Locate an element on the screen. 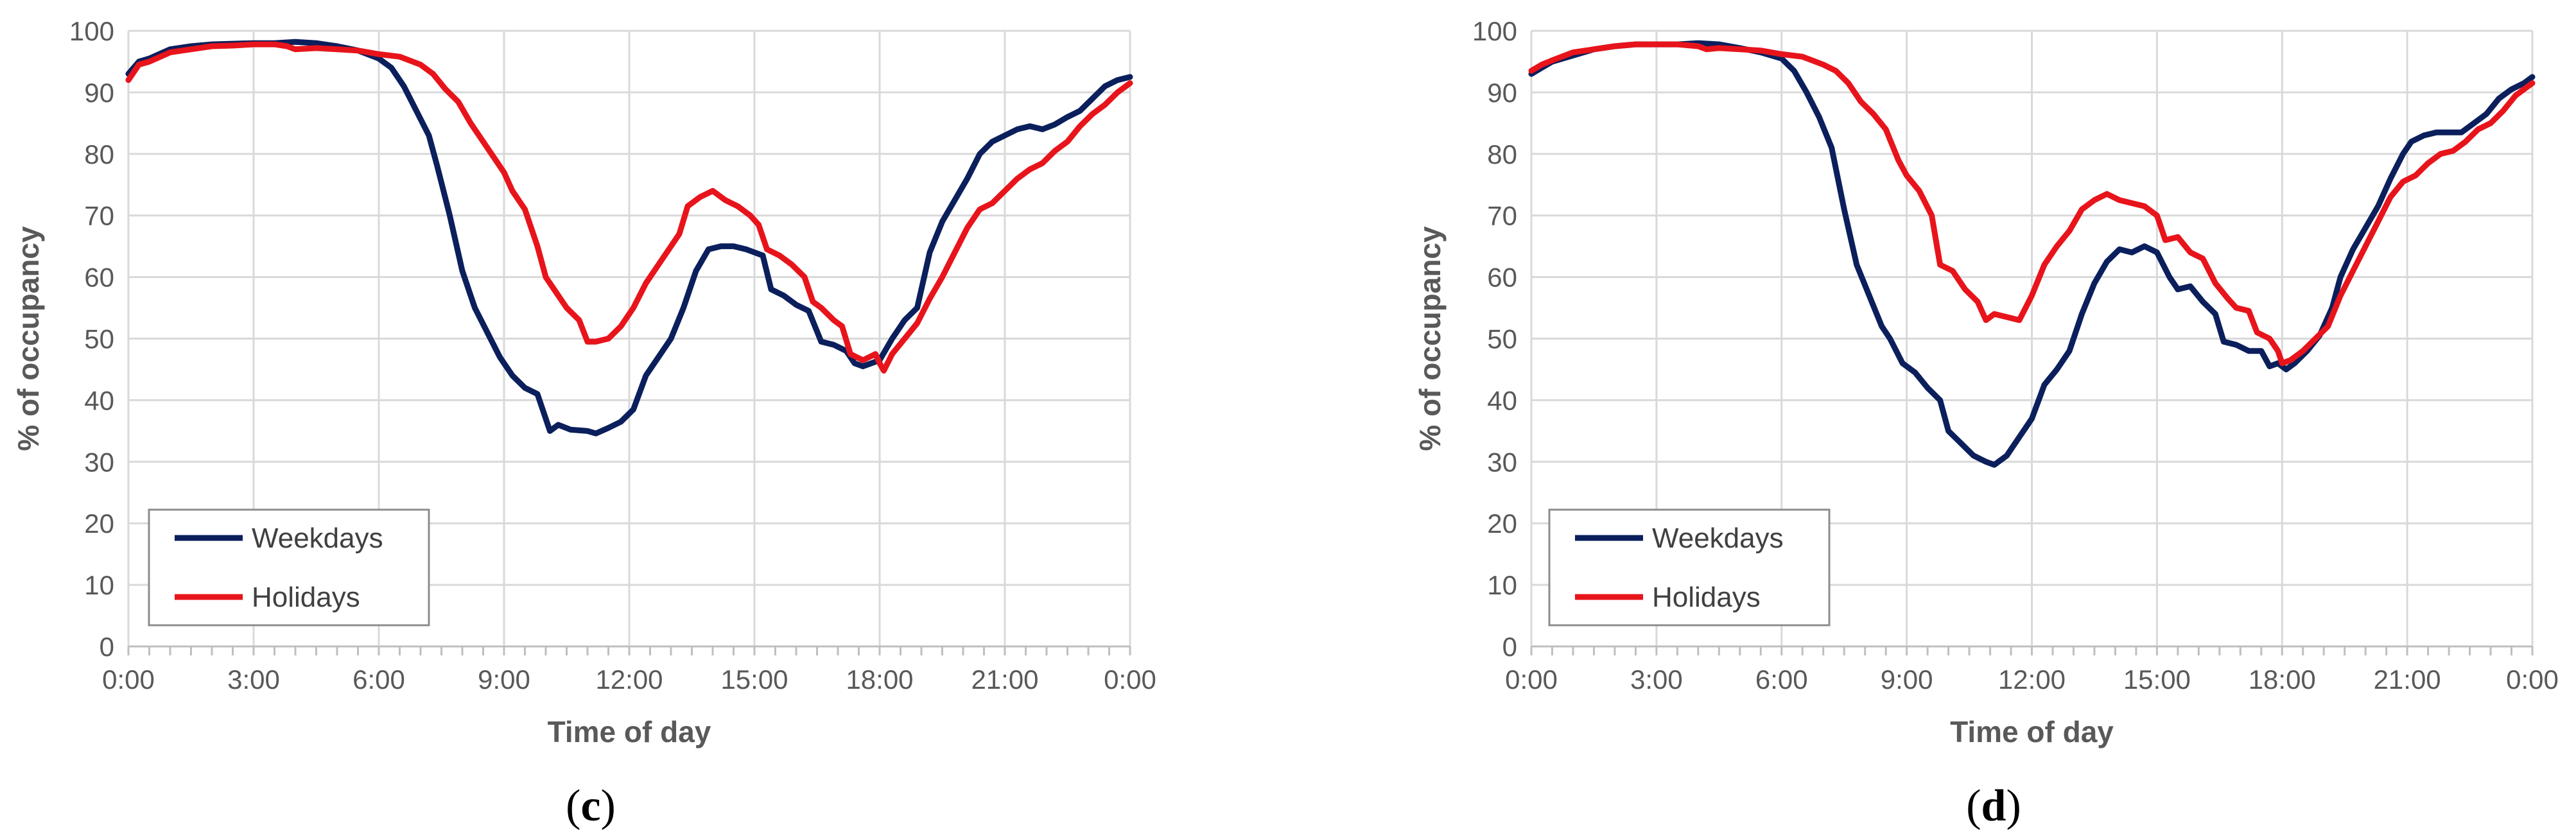 Image resolution: width=2576 pixels, height=839 pixels. panel-label: (d) is located at coordinates (1993, 806).